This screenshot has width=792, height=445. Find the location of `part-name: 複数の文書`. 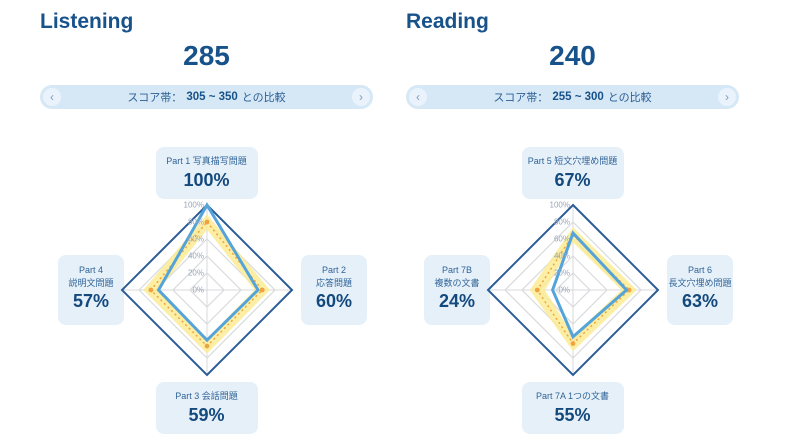

part-name: 複数の文書 is located at coordinates (457, 282).